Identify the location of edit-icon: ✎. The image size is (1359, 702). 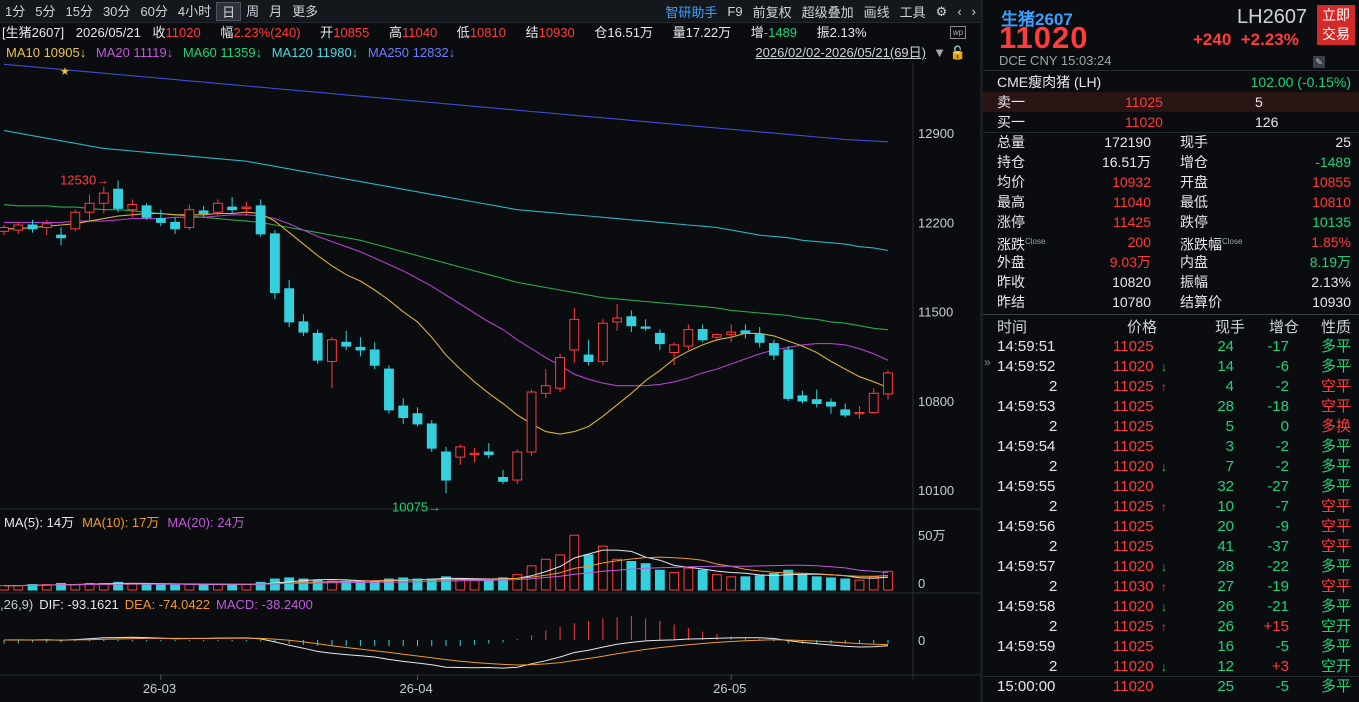
(1319, 62).